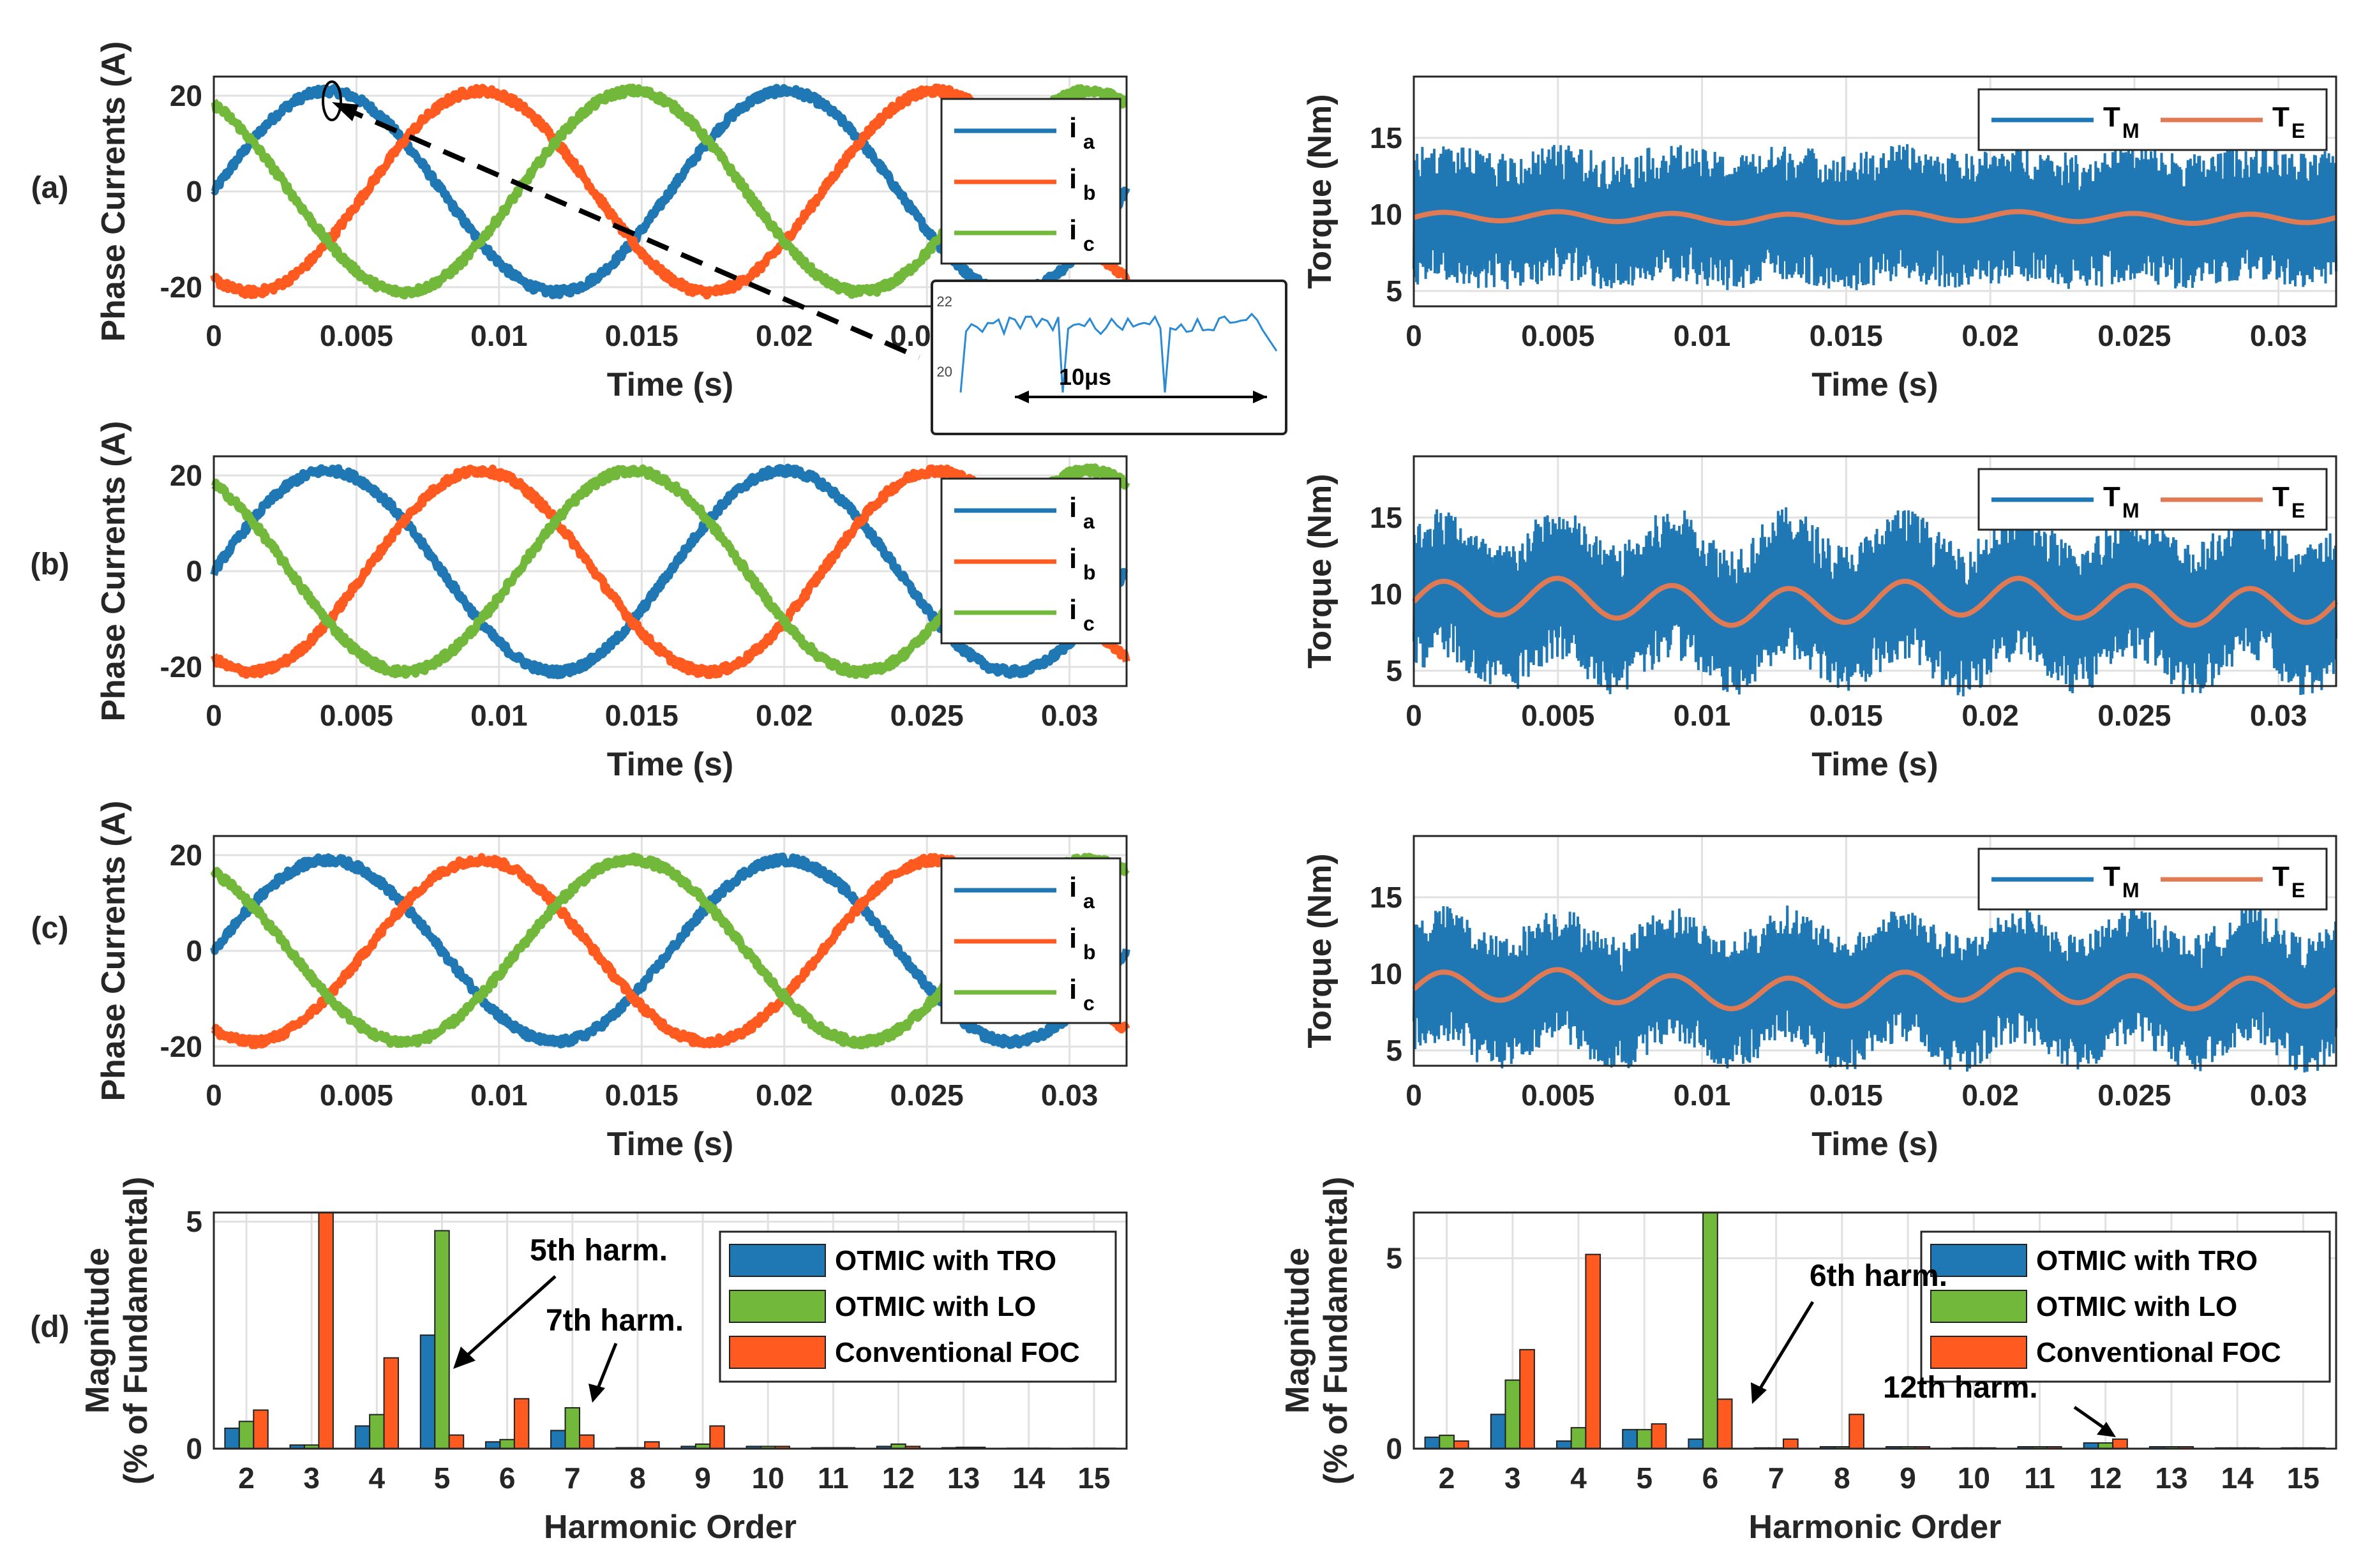 The height and width of the screenshot is (1568, 2354). What do you see at coordinates (615, 1321) in the screenshot?
I see `annotation-7th-harm: 7th harm.` at bounding box center [615, 1321].